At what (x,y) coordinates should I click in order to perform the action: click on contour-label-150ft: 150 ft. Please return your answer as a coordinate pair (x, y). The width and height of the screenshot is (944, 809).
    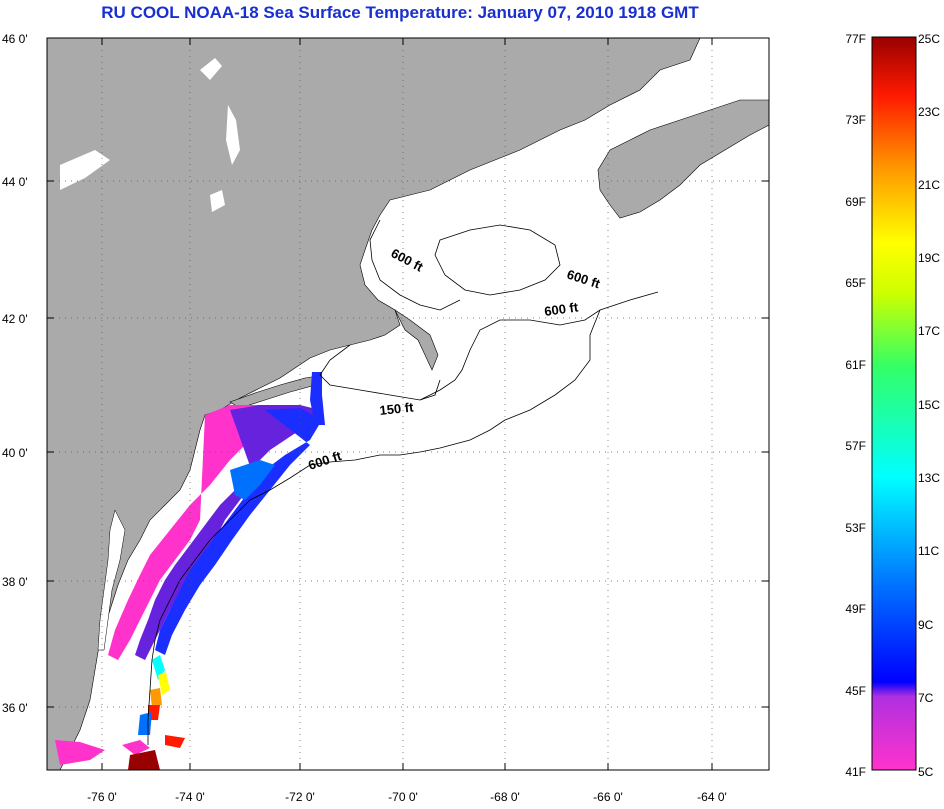
    Looking at the image, I should click on (397, 408).